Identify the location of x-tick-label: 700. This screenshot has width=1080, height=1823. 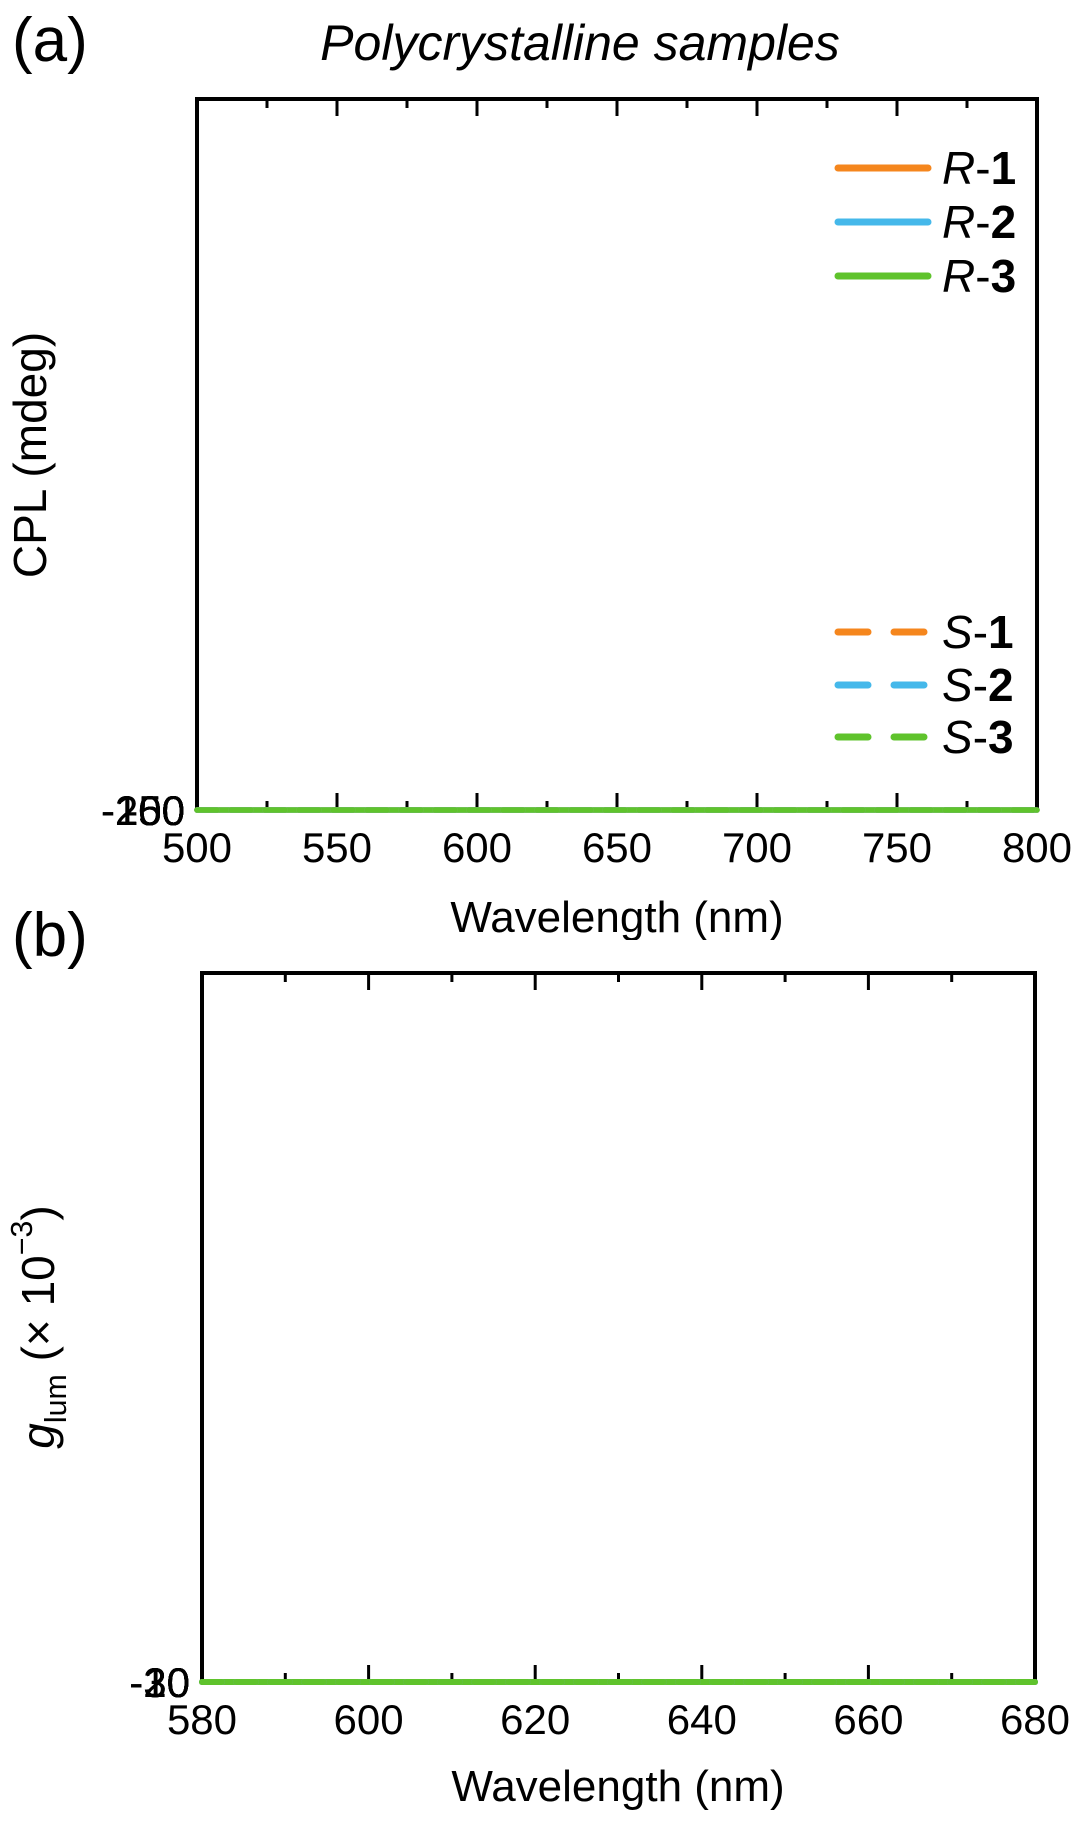
(757, 847).